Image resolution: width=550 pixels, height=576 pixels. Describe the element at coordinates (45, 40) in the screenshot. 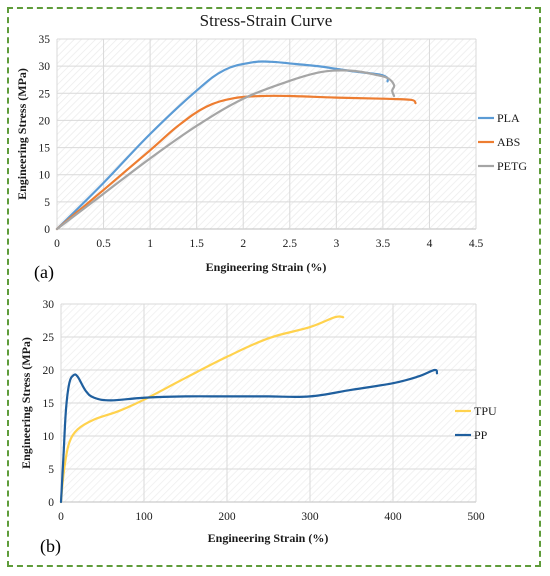

I see `chart-a-y-tick-label: 35` at that location.